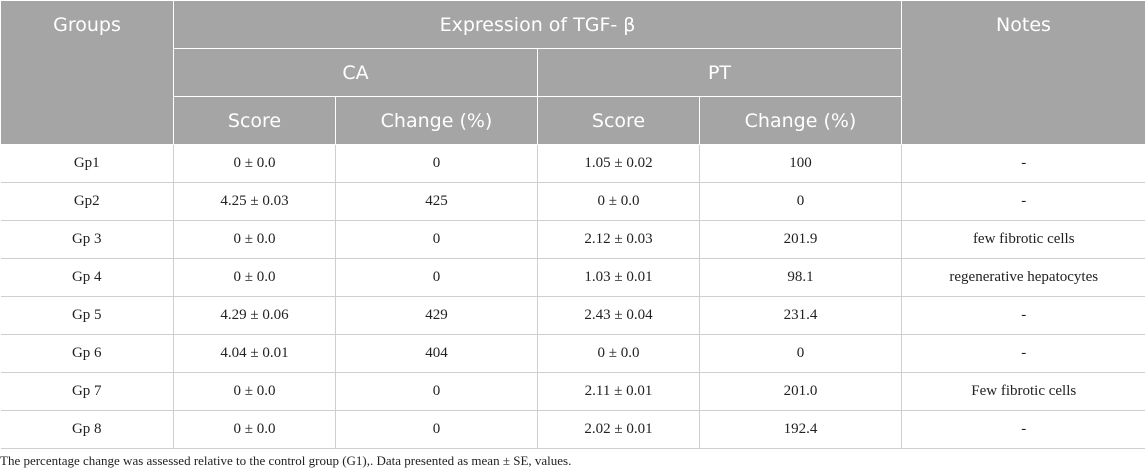  What do you see at coordinates (719, 72) in the screenshot?
I see `header-pt: PT` at bounding box center [719, 72].